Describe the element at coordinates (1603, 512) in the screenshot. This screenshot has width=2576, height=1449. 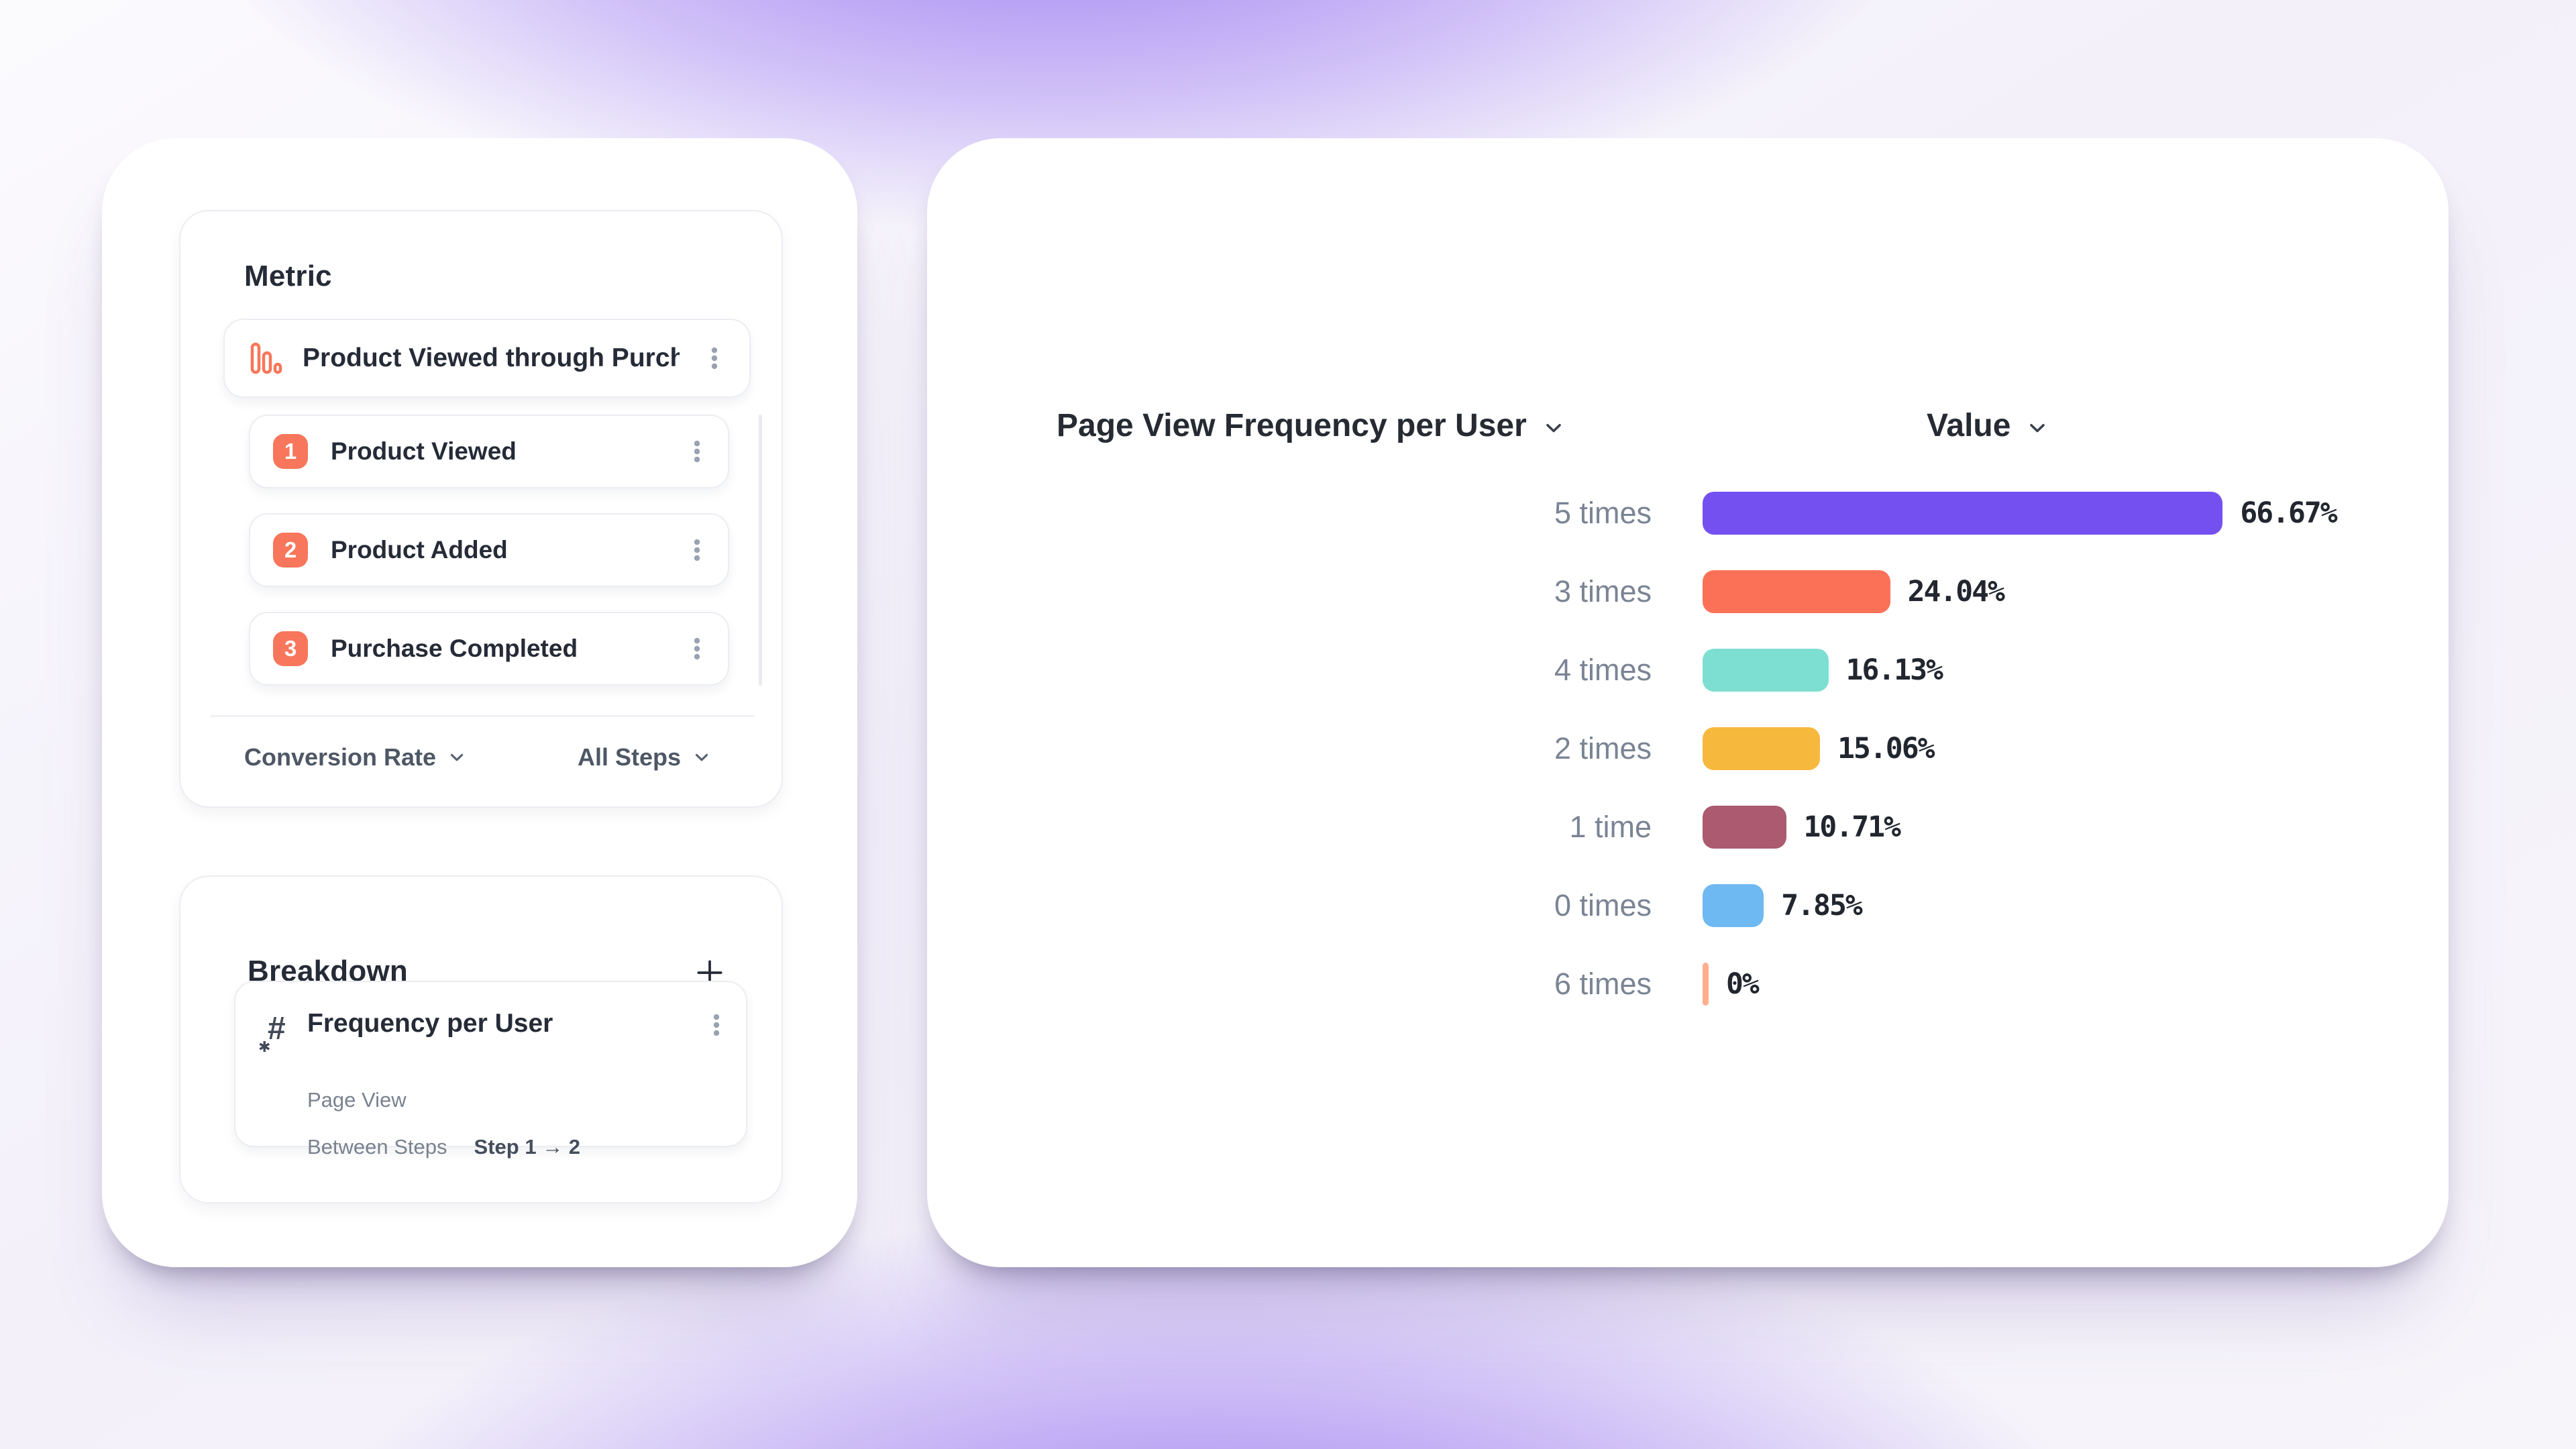
I see `bar-category-label: 5 times` at that location.